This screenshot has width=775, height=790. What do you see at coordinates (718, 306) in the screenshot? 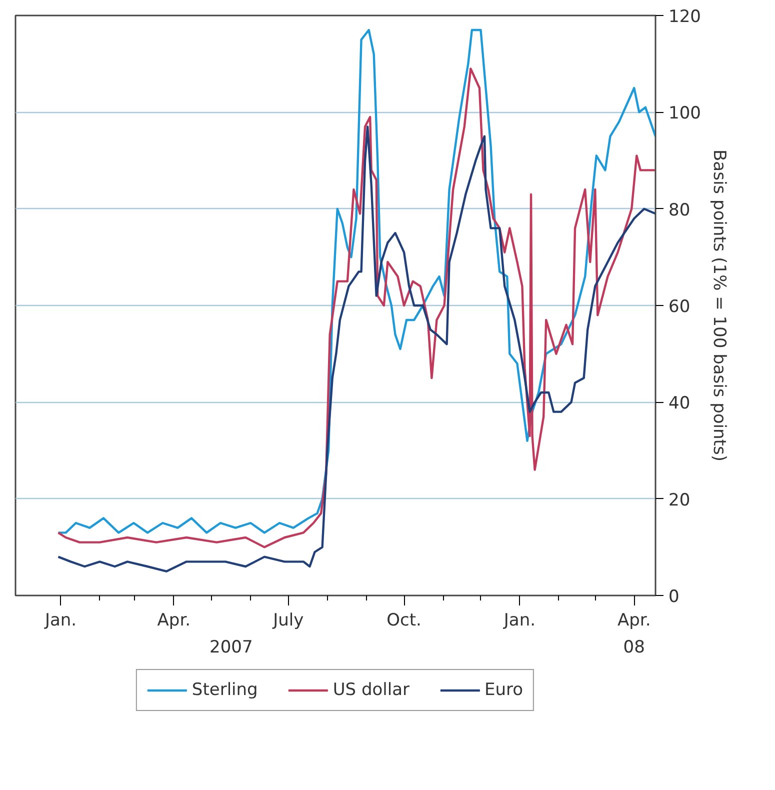
I see `y-axis-title: Basis points (1% = 100 basis points)` at bounding box center [718, 306].